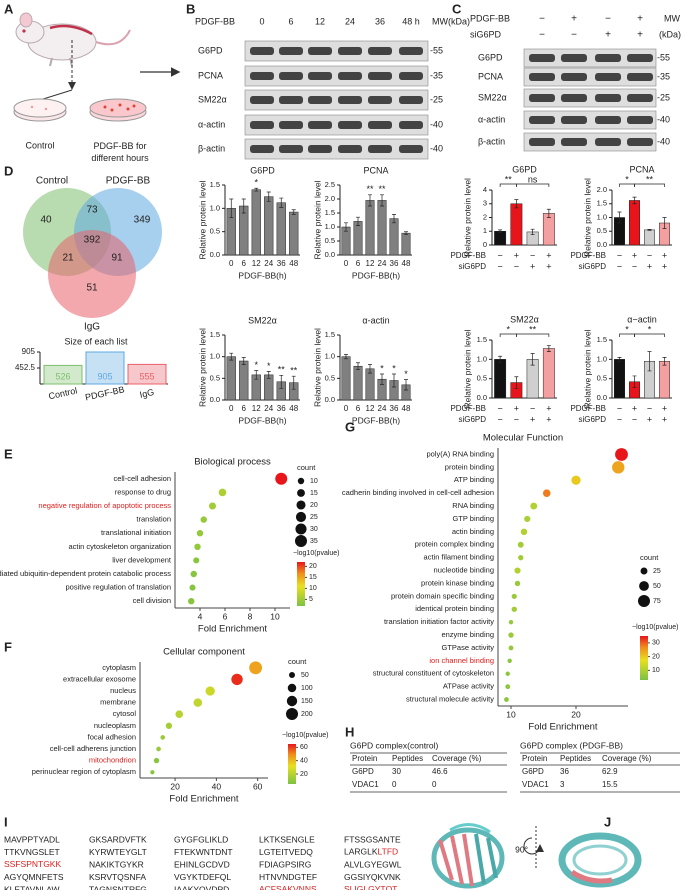 The height and width of the screenshot is (890, 685). What do you see at coordinates (261, 21) in the screenshot?
I see `time-label: 0` at bounding box center [261, 21].